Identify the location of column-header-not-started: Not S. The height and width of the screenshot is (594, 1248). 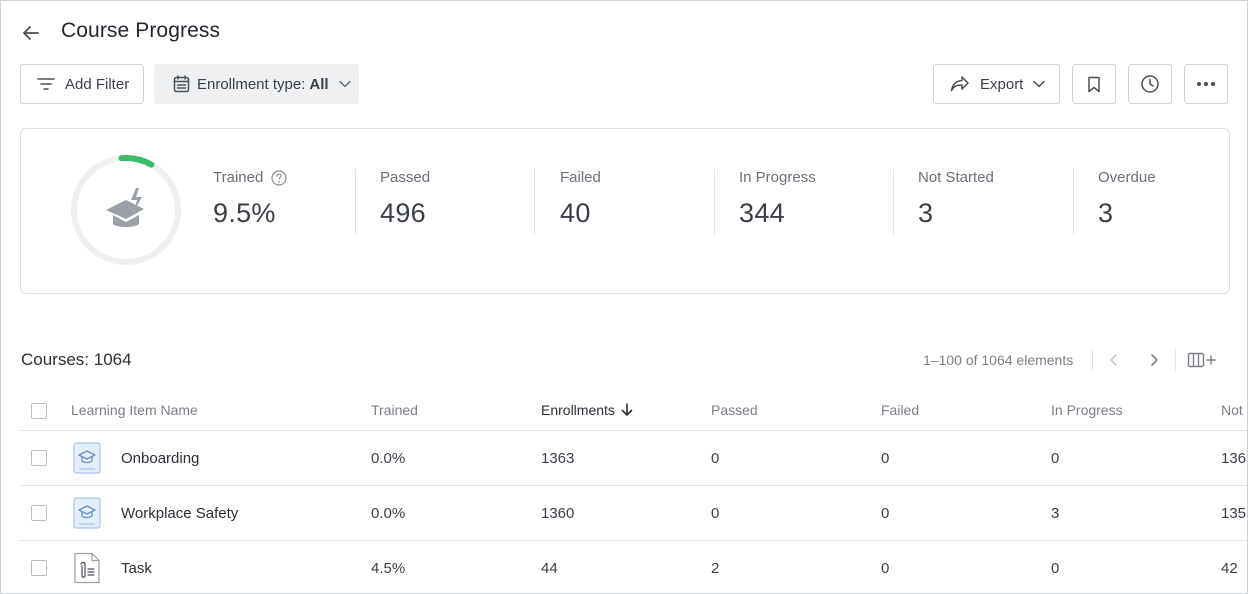
(1234, 410).